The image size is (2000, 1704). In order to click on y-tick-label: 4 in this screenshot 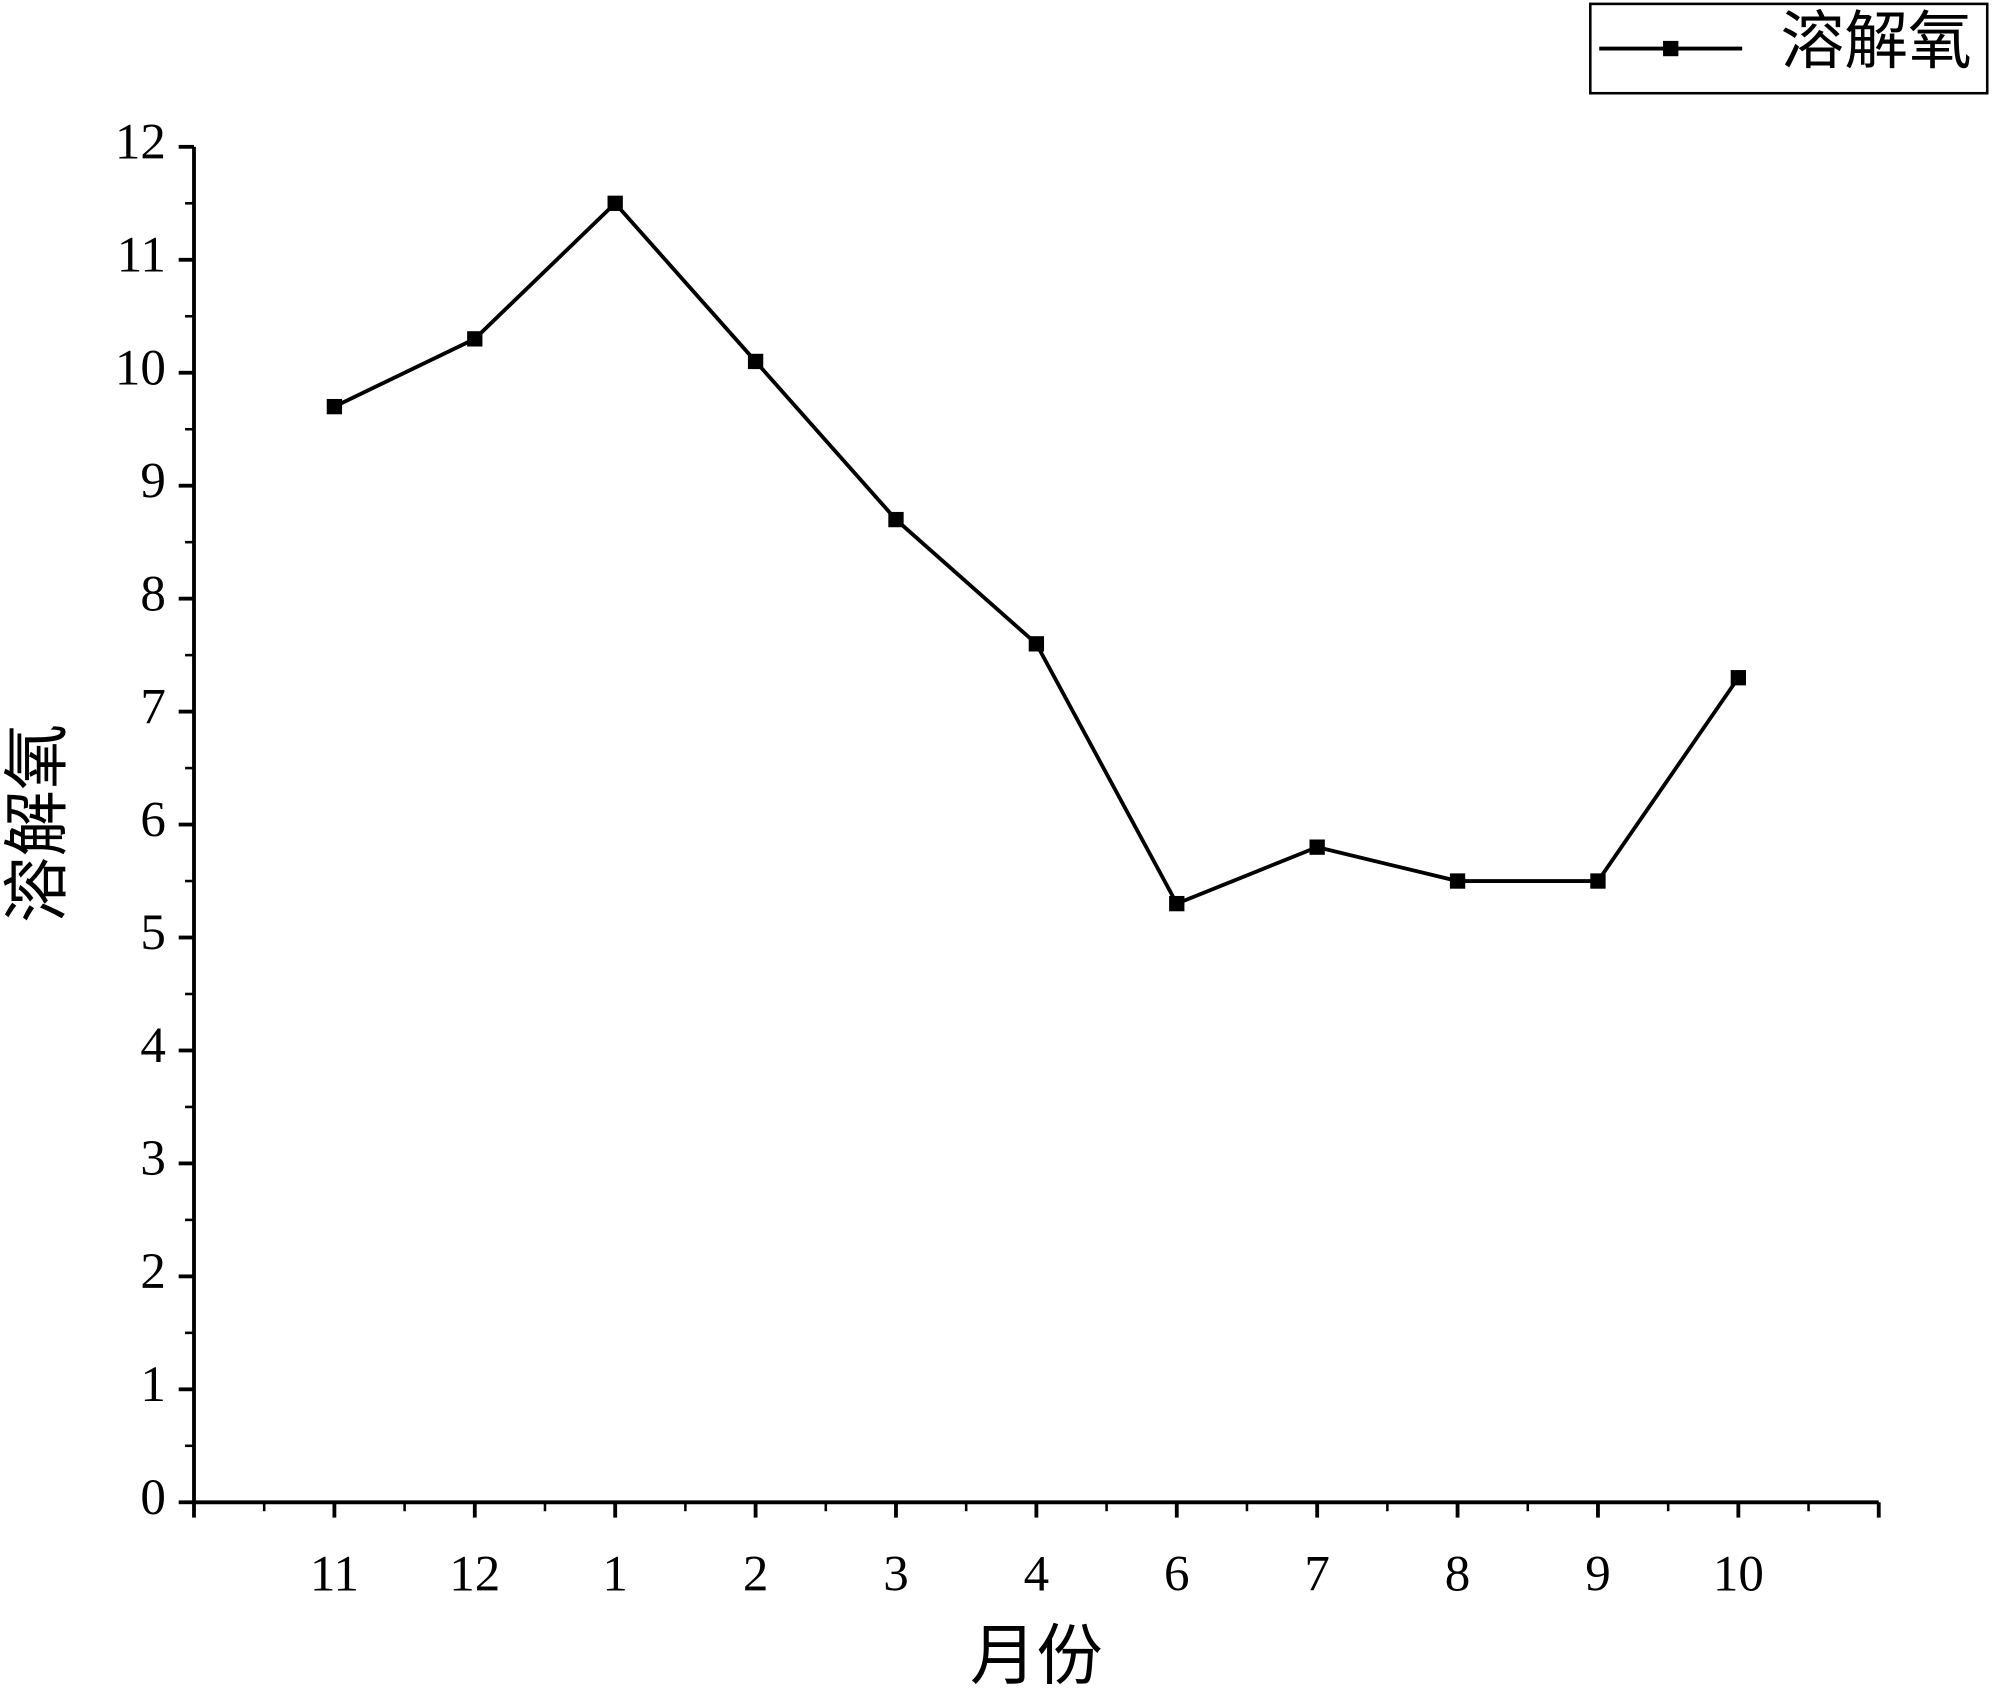, I will do `click(153, 1046)`.